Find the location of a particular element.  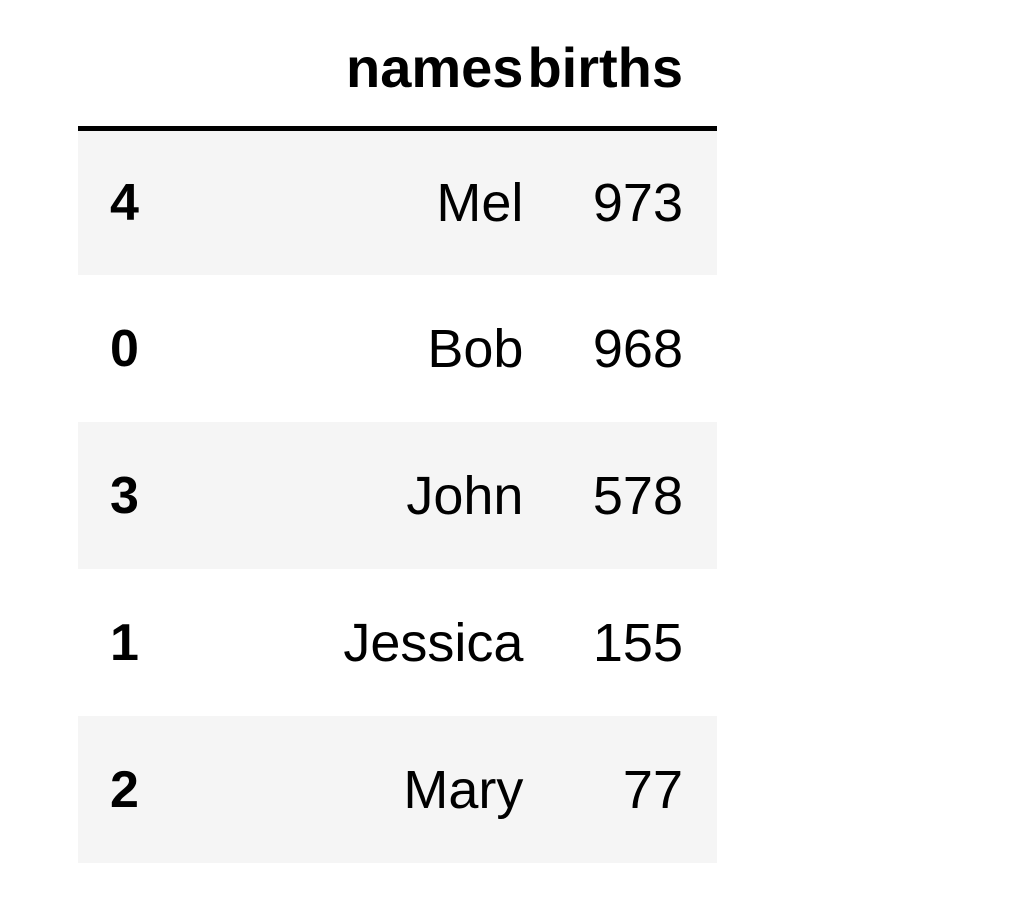

births-cell: 973 is located at coordinates (637, 202).